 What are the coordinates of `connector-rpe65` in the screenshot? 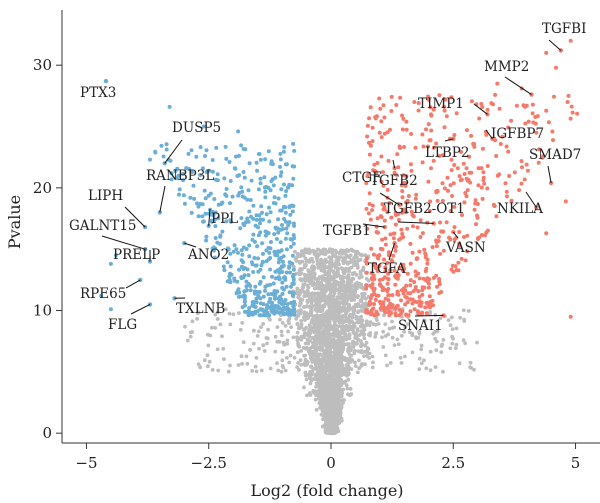 It's located at (133, 284).